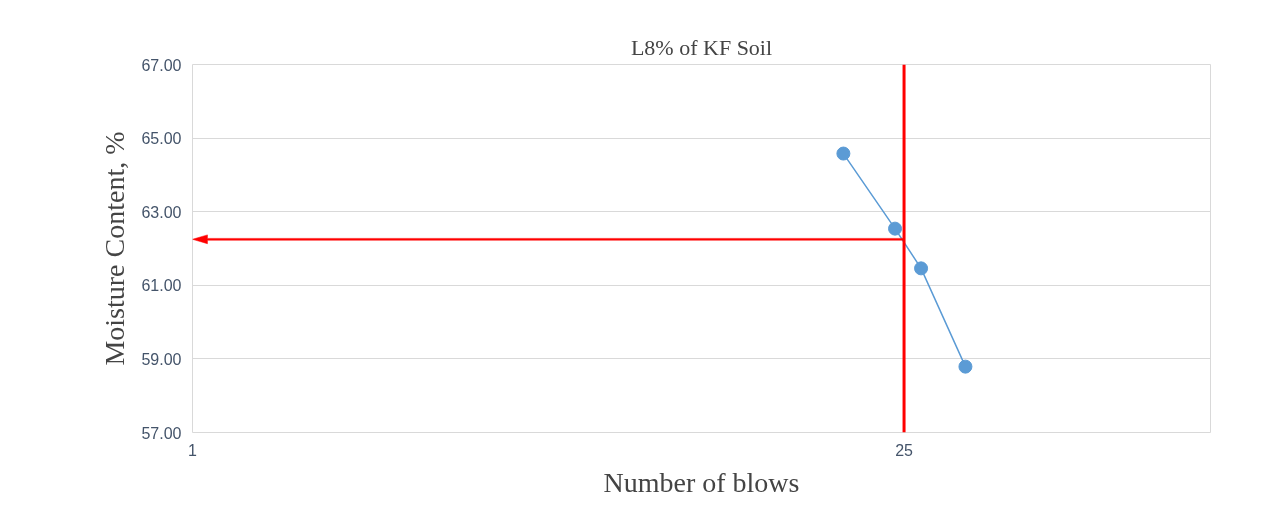 The image size is (1271, 506). What do you see at coordinates (701, 47) in the screenshot?
I see `chart-title: L8% of KF Soil` at bounding box center [701, 47].